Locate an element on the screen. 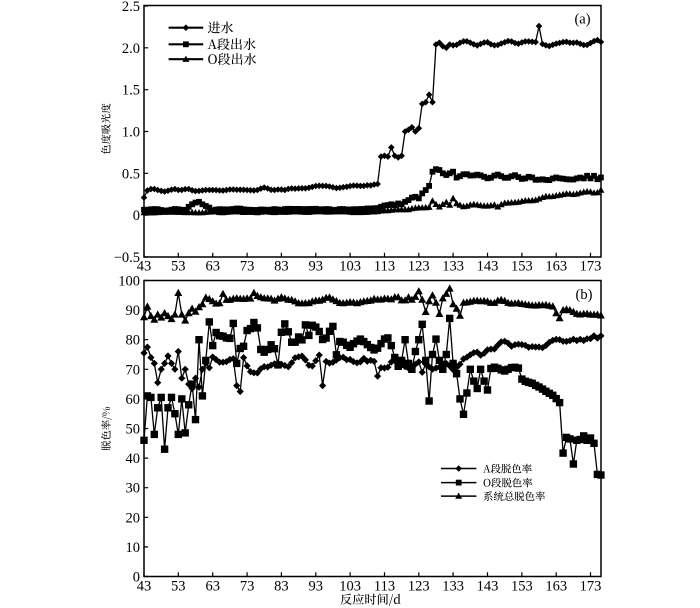 This screenshot has height=608, width=700. svg-text: 1.0 is located at coordinates (131, 133).